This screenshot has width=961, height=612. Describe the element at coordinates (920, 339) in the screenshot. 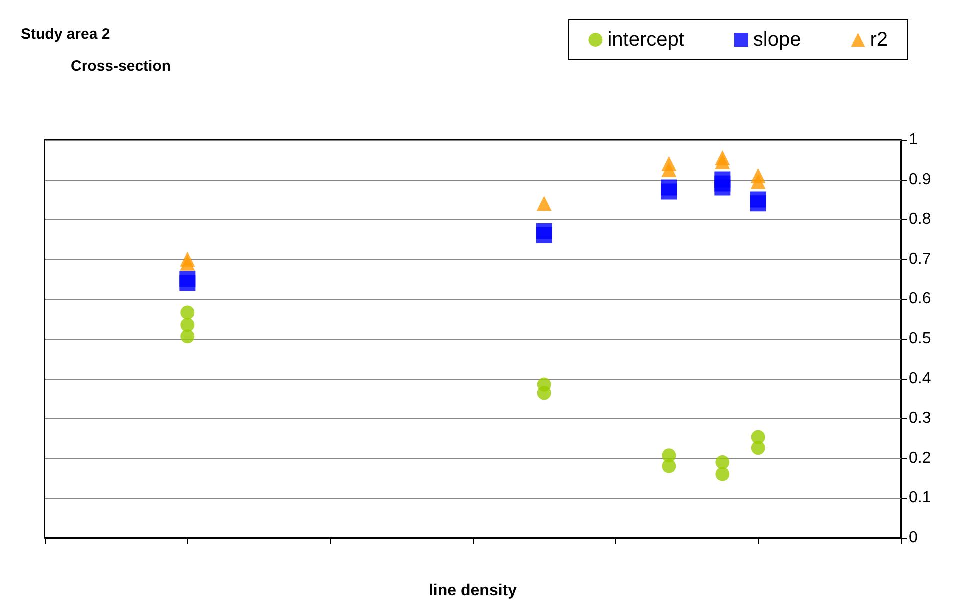

I see `y-tick-label: 0.5` at that location.